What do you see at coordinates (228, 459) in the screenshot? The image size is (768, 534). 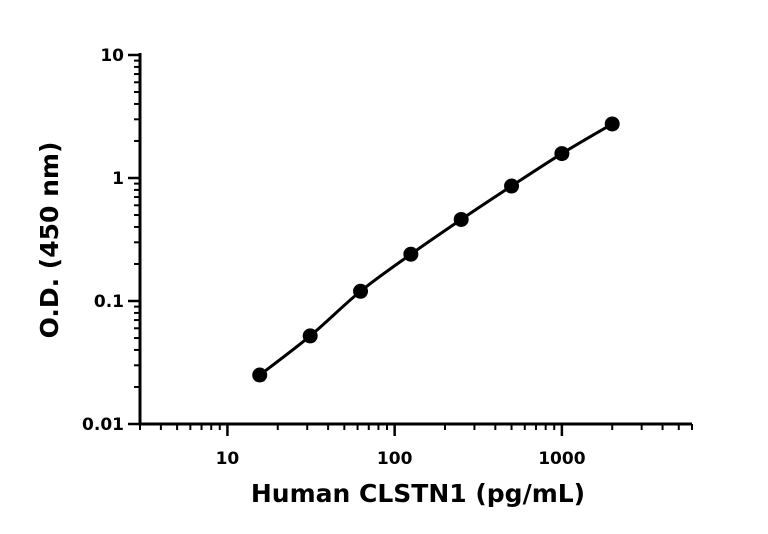 I see `x-tick-label: 10` at bounding box center [228, 459].